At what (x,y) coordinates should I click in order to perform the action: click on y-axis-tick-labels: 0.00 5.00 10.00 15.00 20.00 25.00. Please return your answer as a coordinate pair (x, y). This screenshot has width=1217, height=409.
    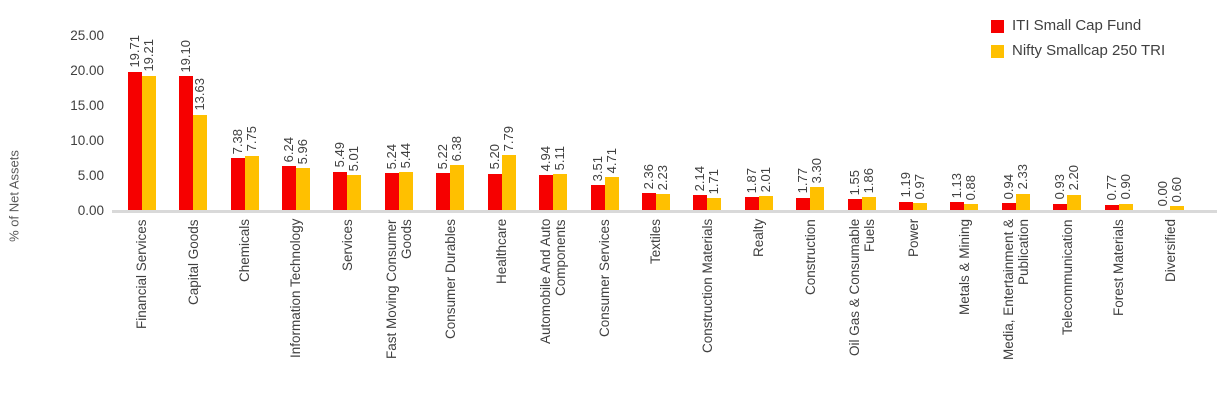
    Looking at the image, I should click on (52, 204).